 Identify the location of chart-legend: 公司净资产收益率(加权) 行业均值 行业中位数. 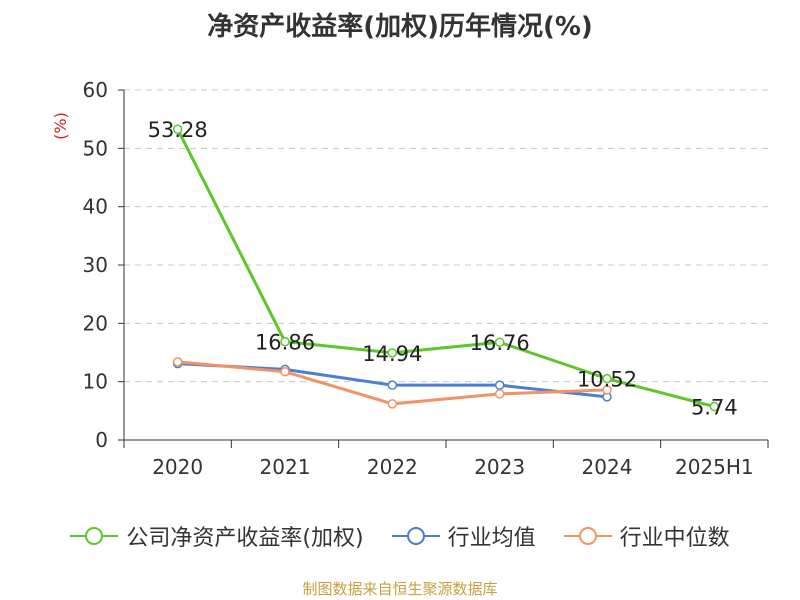
(400, 536).